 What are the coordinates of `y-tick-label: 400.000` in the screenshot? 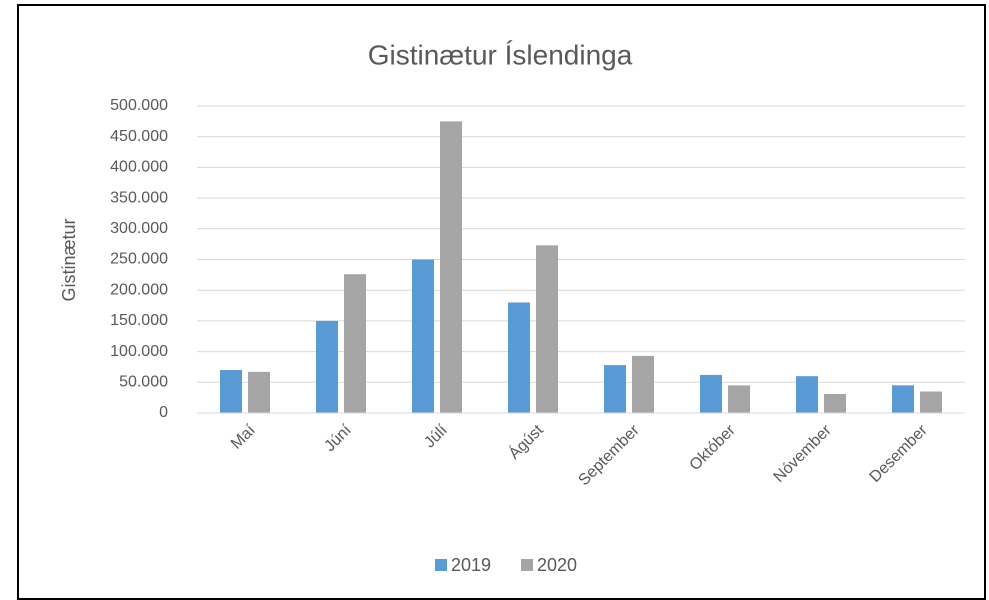 It's located at (139, 167).